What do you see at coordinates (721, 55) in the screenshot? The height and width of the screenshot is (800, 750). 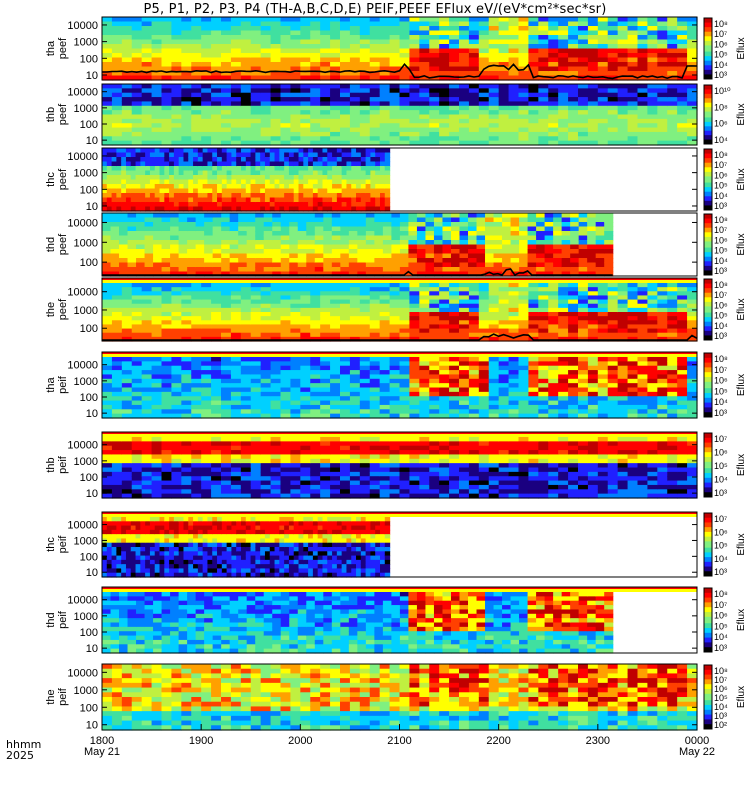 I see `colorbar-tick-label: 10⁵` at bounding box center [721, 55].